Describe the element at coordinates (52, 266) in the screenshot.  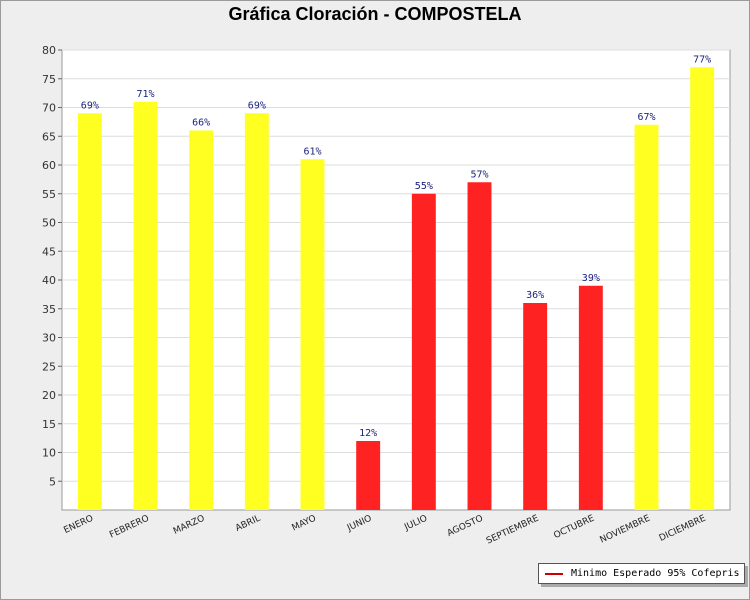
I see `y-axis: 5 10 15 20 25 30 35 40 45 50 55 60 65 70 75 80` at that location.